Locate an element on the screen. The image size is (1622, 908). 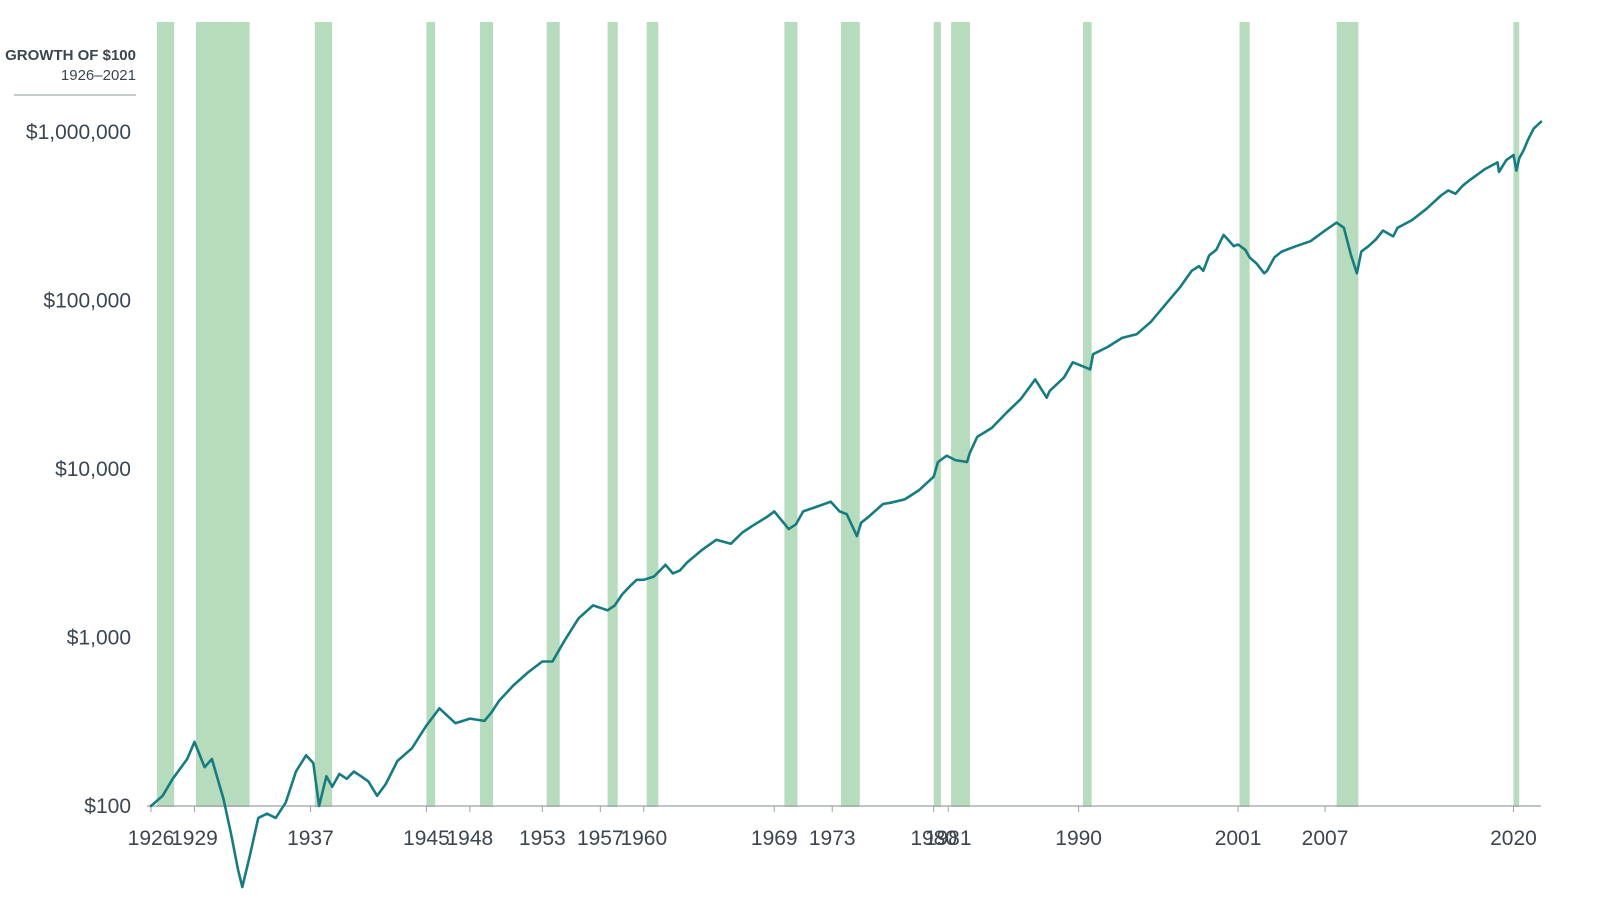
chart-title: GROWTH OF $100 is located at coordinates (70, 55).